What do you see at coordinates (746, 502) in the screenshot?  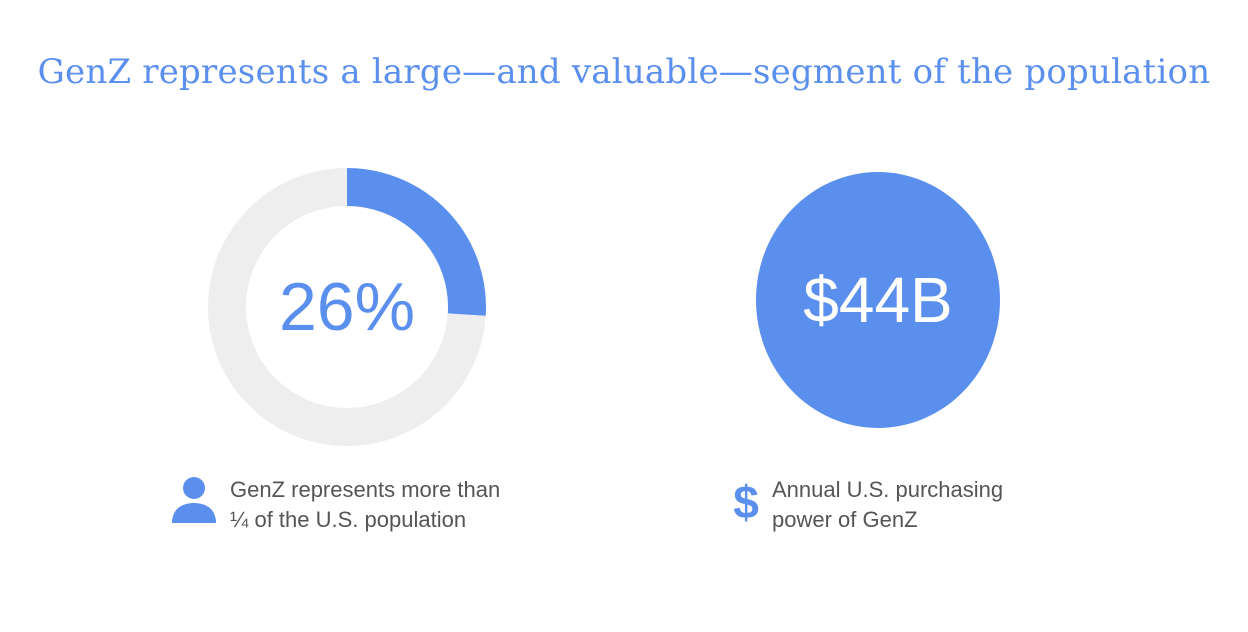 I see `dollar-icon: $` at bounding box center [746, 502].